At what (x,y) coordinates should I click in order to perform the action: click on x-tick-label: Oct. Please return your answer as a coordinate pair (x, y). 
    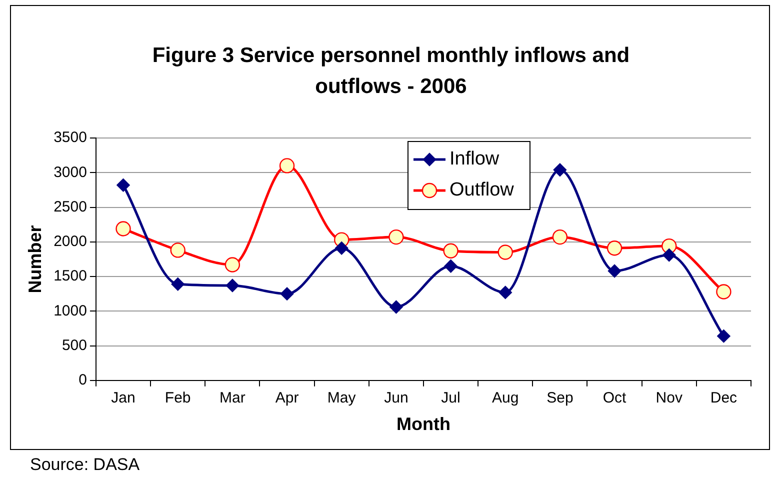
    Looking at the image, I should click on (615, 398).